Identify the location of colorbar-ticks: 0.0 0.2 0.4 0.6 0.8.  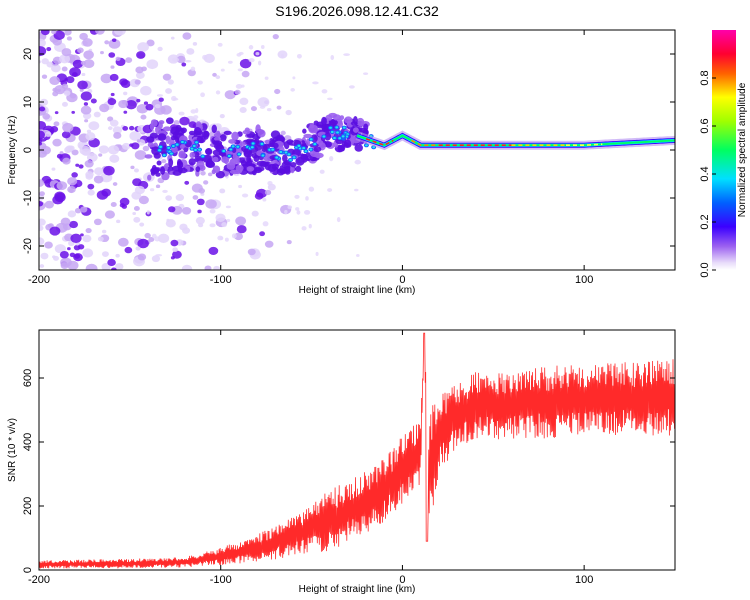
(707, 174).